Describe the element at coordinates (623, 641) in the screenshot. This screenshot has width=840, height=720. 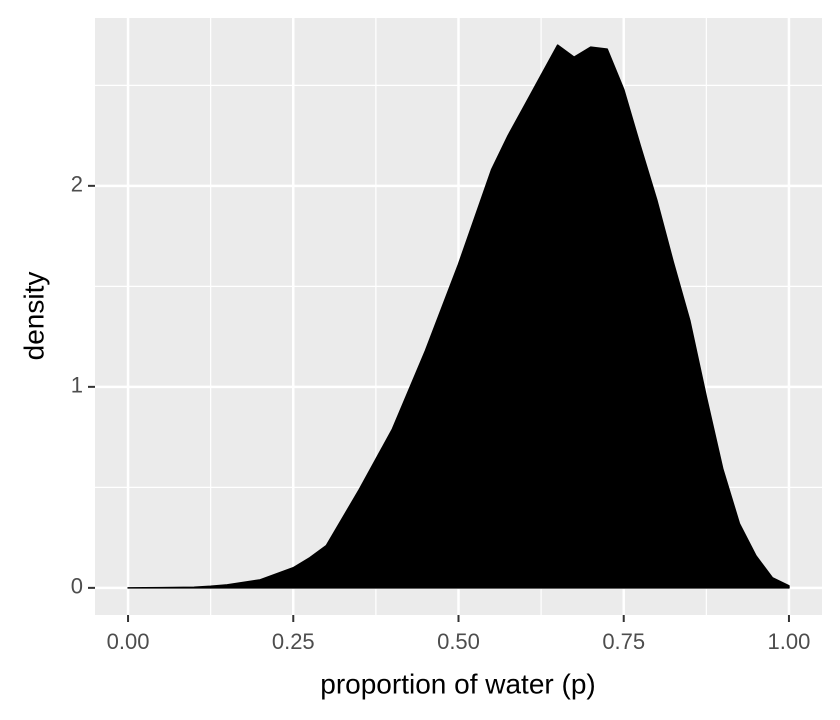
I see `x-tick-label: 0.75` at that location.